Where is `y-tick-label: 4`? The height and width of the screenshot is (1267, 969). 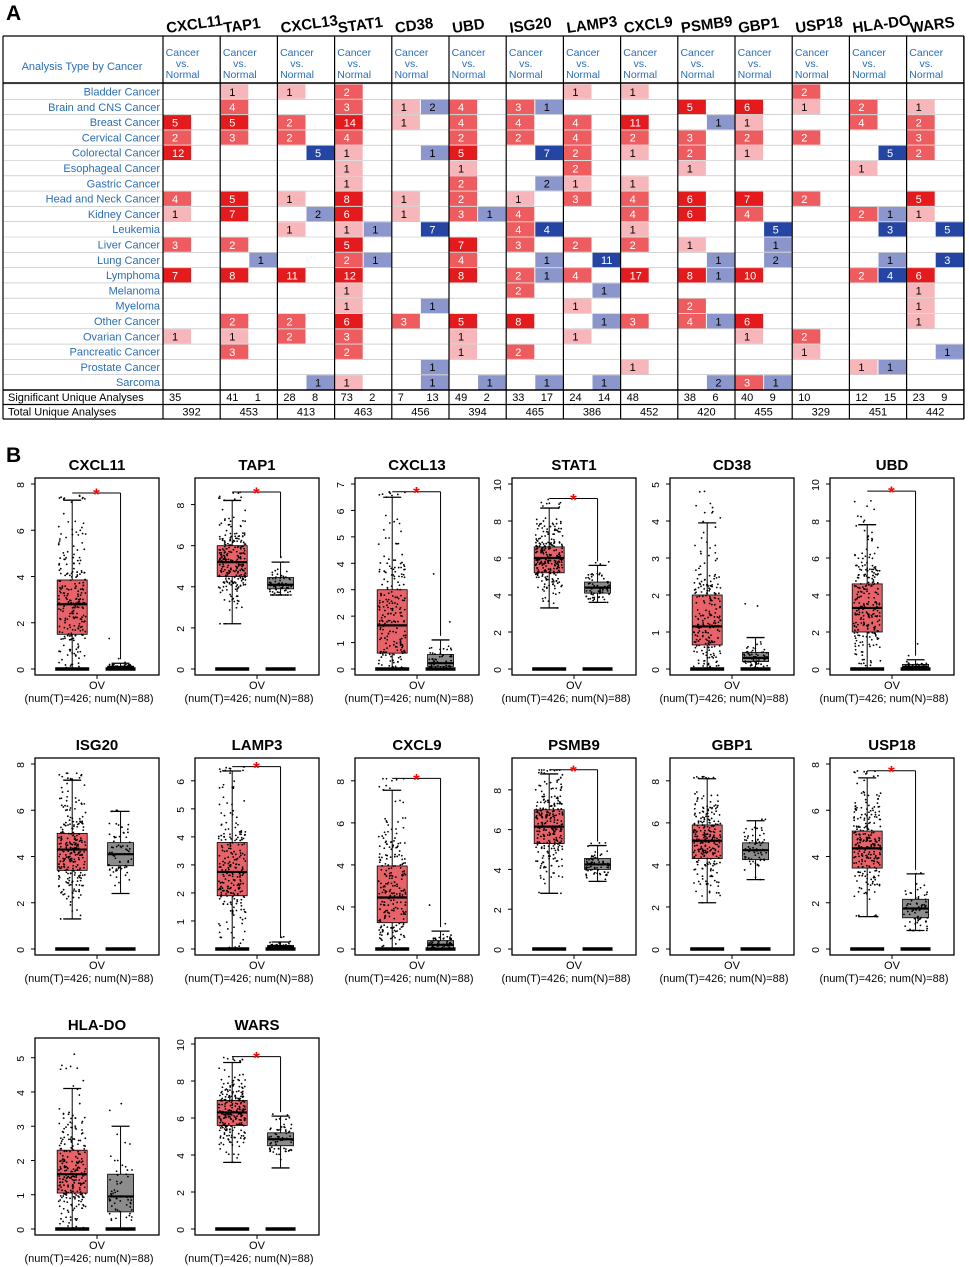
y-tick-label: 4 is located at coordinates (21, 857).